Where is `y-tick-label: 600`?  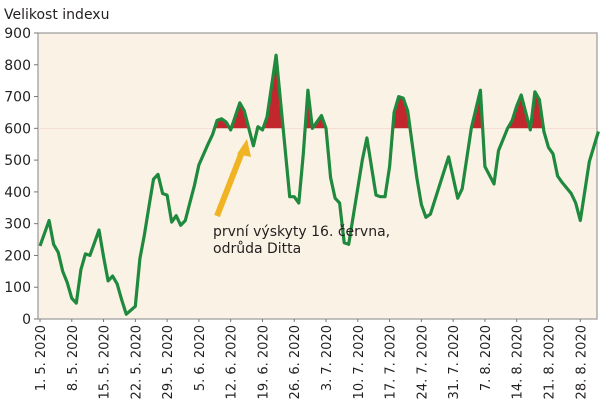 y-tick-label: 600 is located at coordinates (17, 129).